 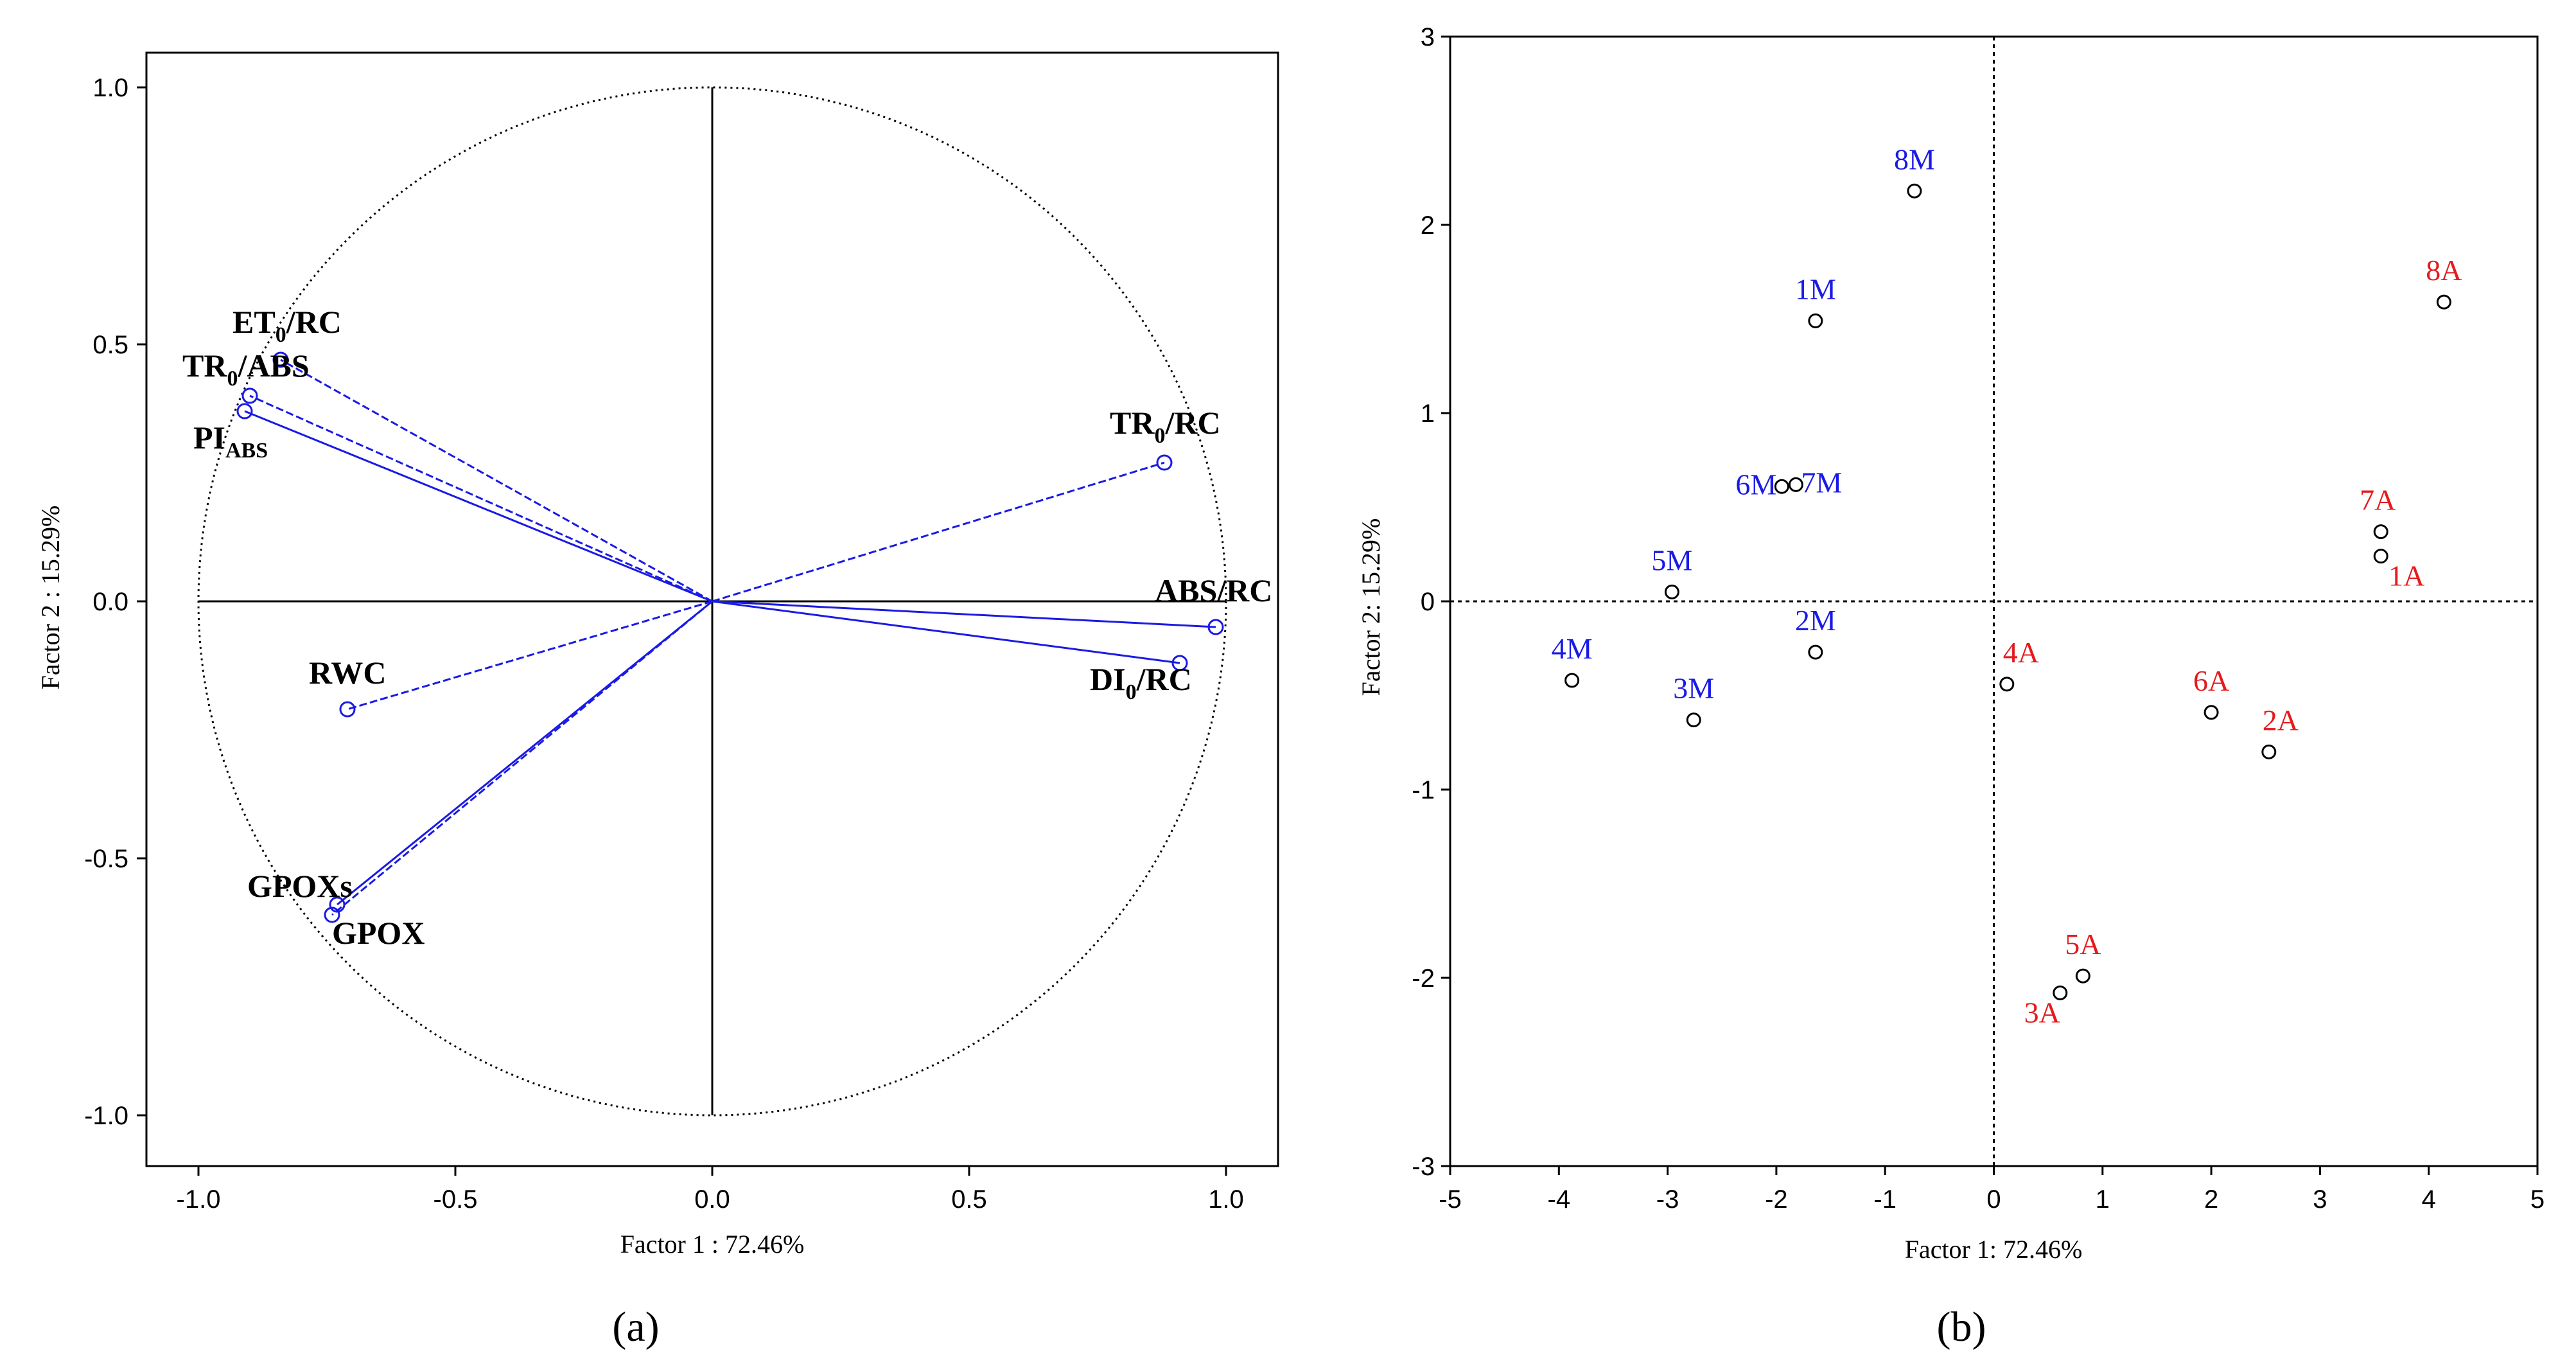 I want to click on score-point-label: 8M, so click(x=1914, y=159).